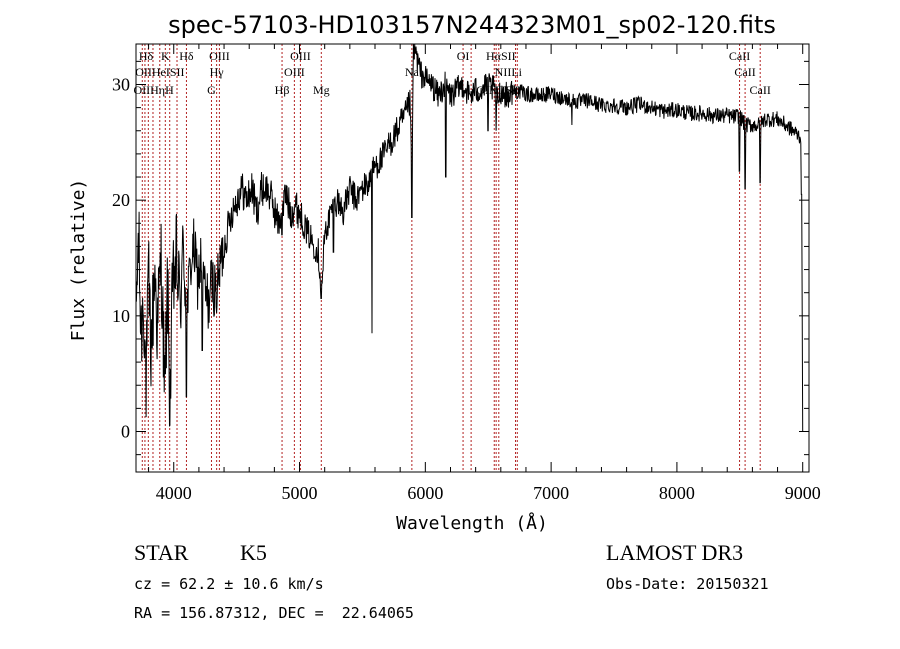 The width and height of the screenshot is (900, 649). I want to click on redshift-velocity: cz = 62.2 ± 10.6 km/s, so click(229, 584).